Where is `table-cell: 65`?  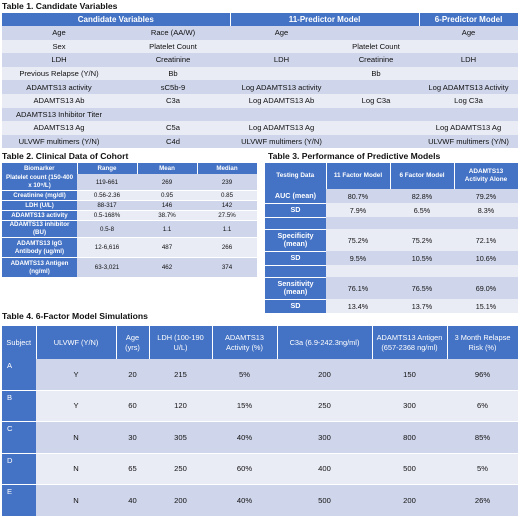
table-cell: 65 is located at coordinates (132, 469).